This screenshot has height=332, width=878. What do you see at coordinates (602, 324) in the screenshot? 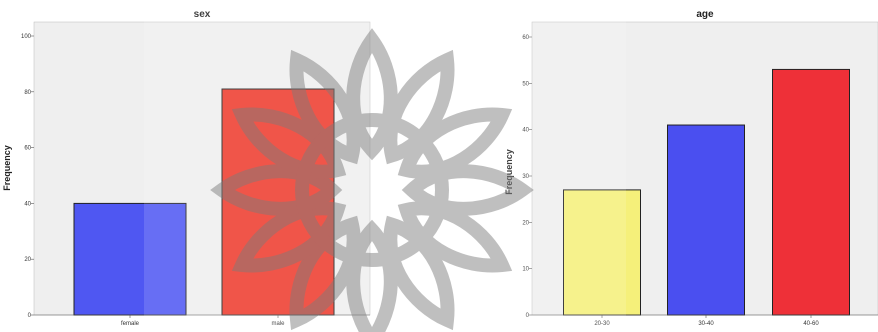
I see `x-tick-label-20-30: 20-30` at bounding box center [602, 324].